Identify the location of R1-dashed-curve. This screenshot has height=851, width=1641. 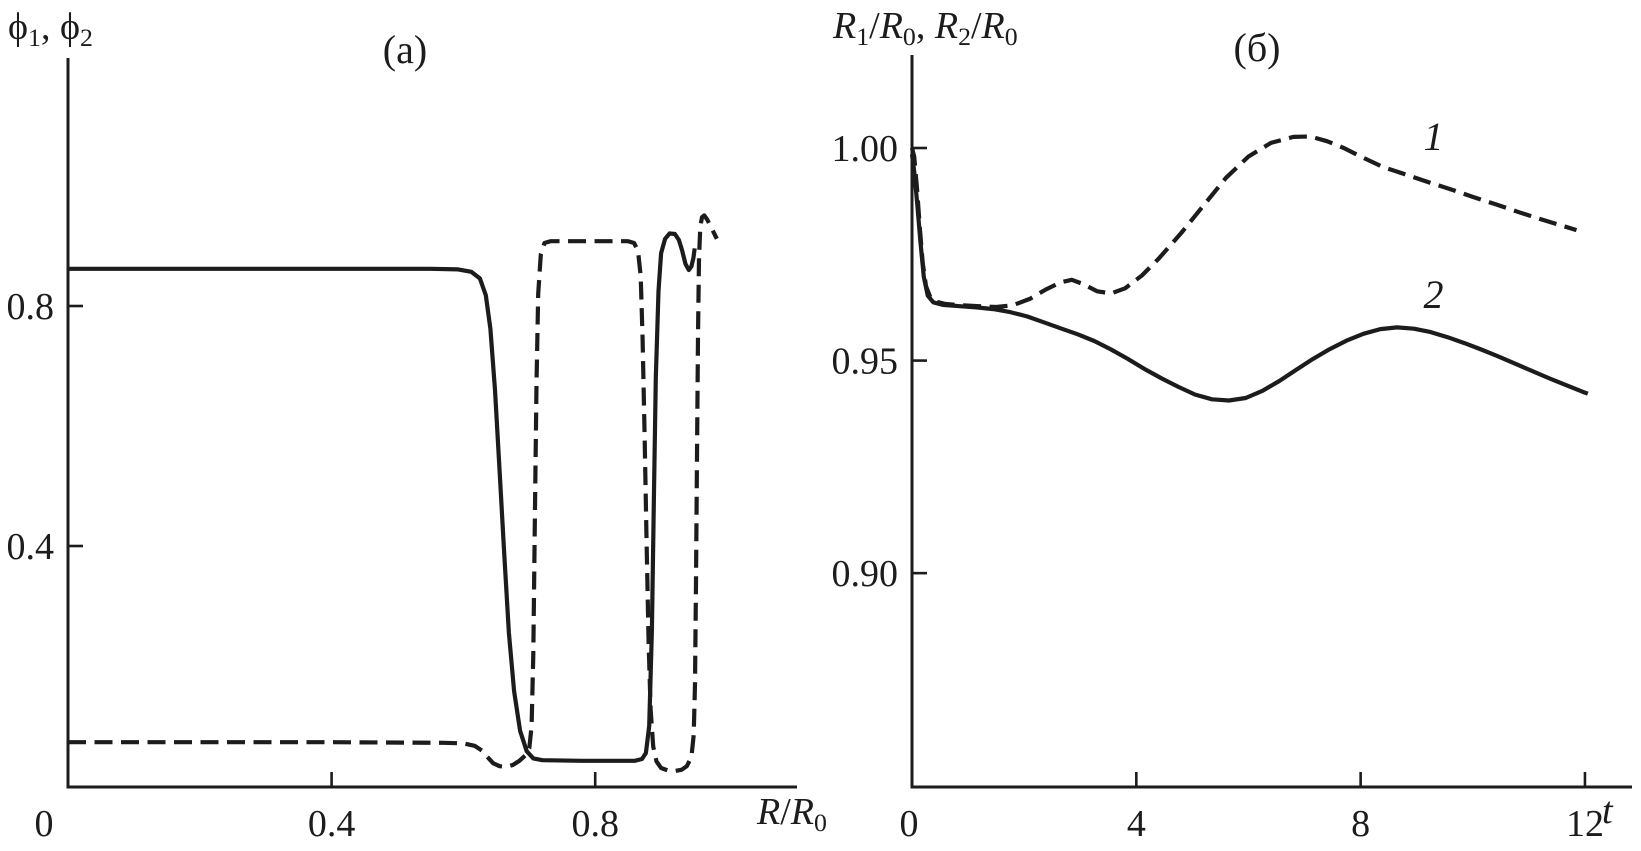
(1243, 222).